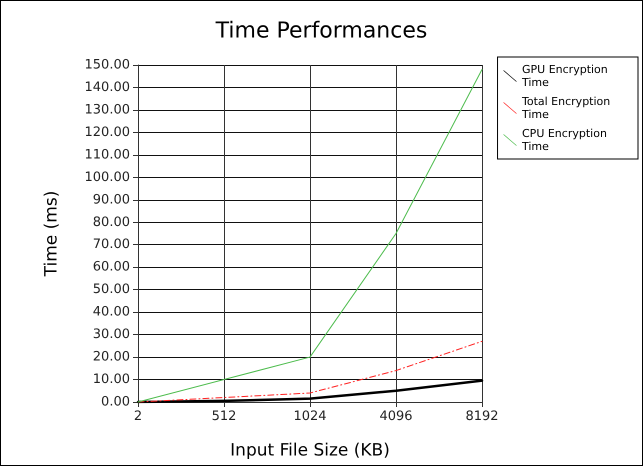 This screenshot has width=643, height=466. I want to click on y-axis-title: Time (ms), so click(52, 234).